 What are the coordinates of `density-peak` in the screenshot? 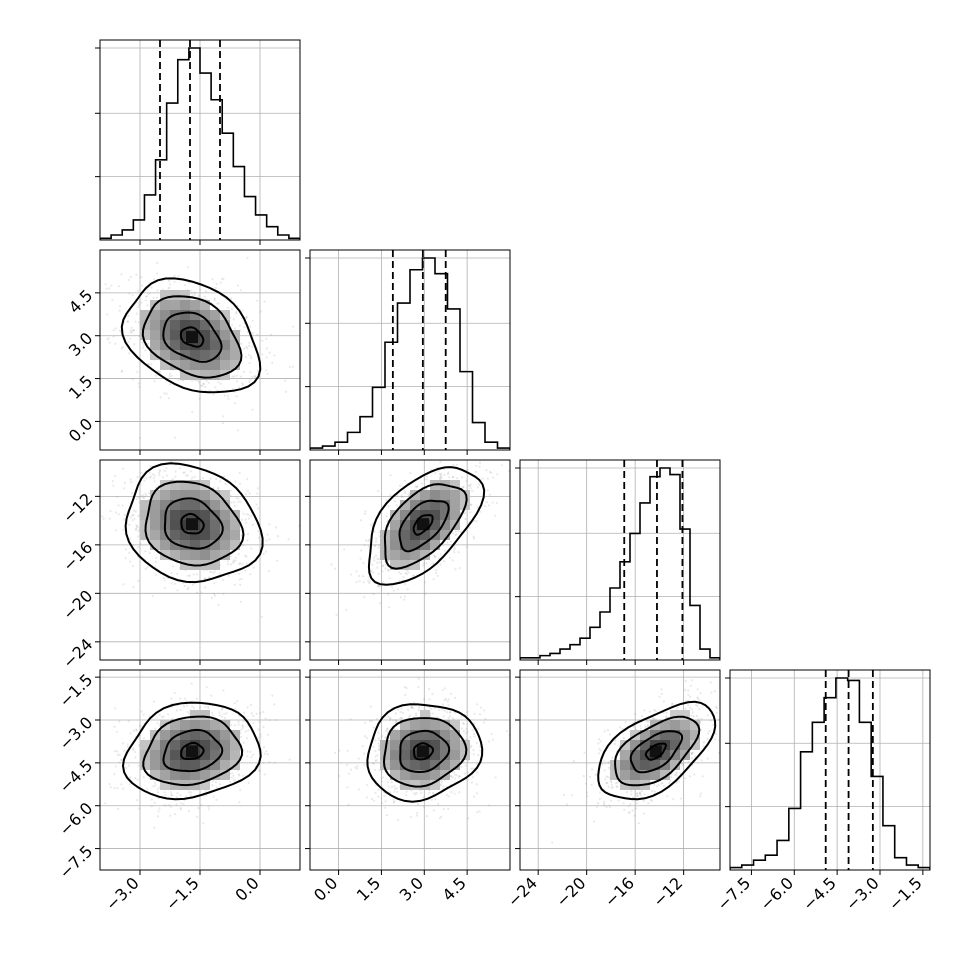 It's located at (192, 751).